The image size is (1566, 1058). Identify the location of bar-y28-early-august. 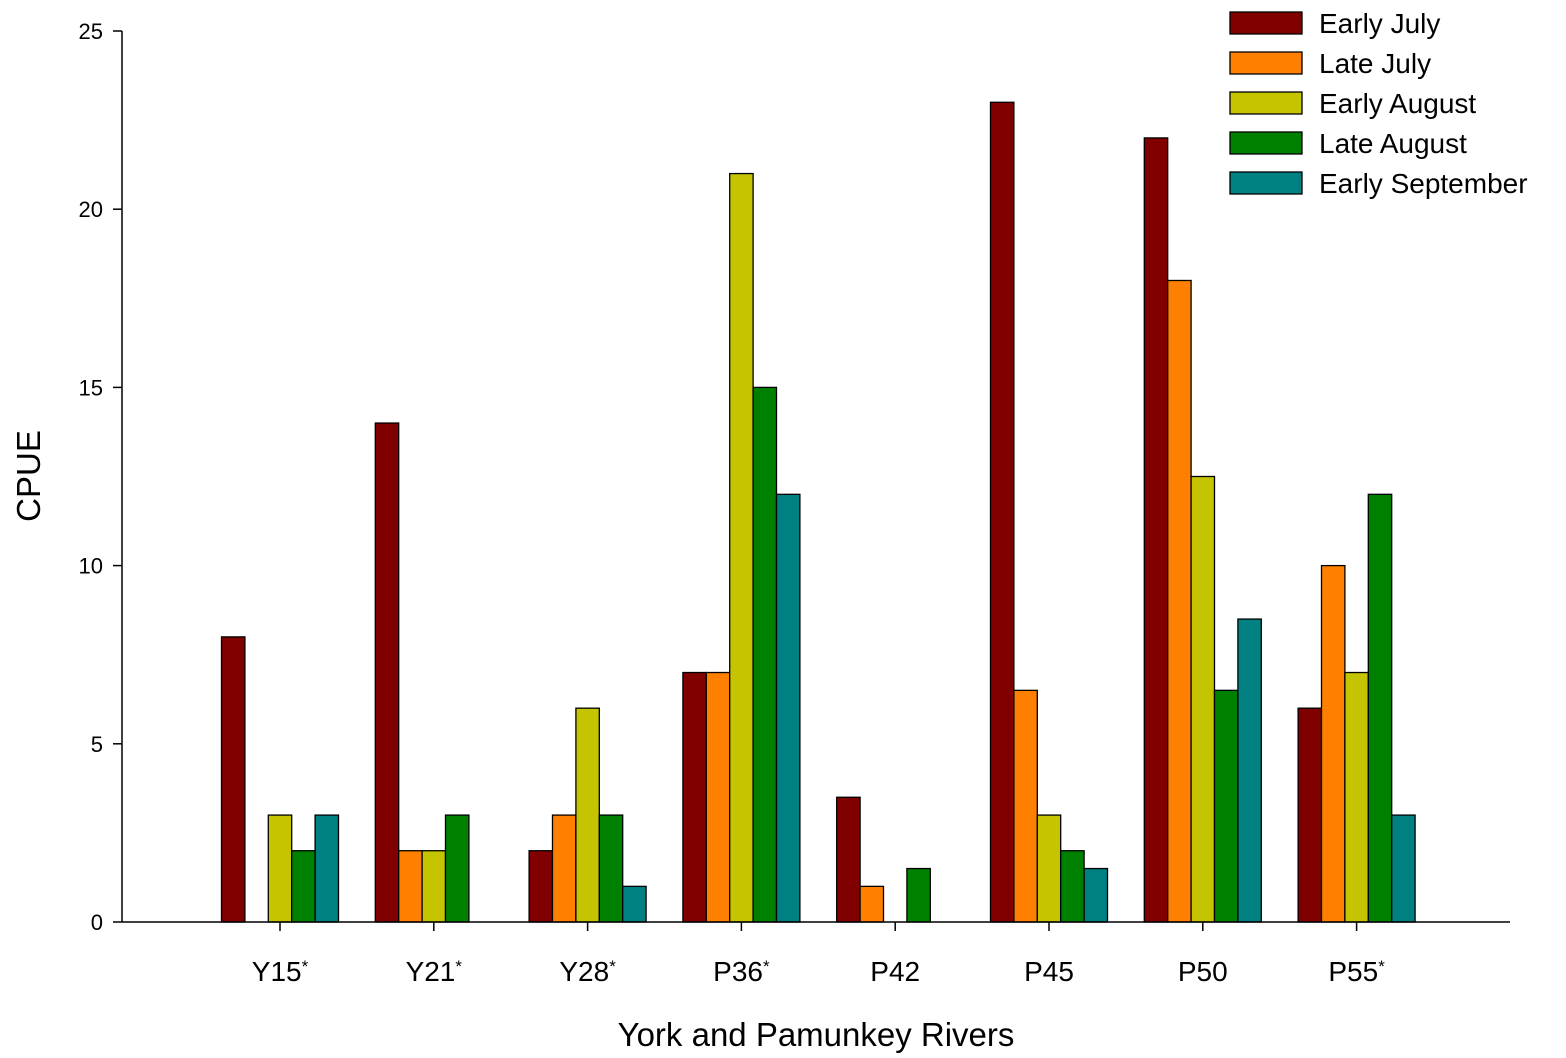
(587, 815).